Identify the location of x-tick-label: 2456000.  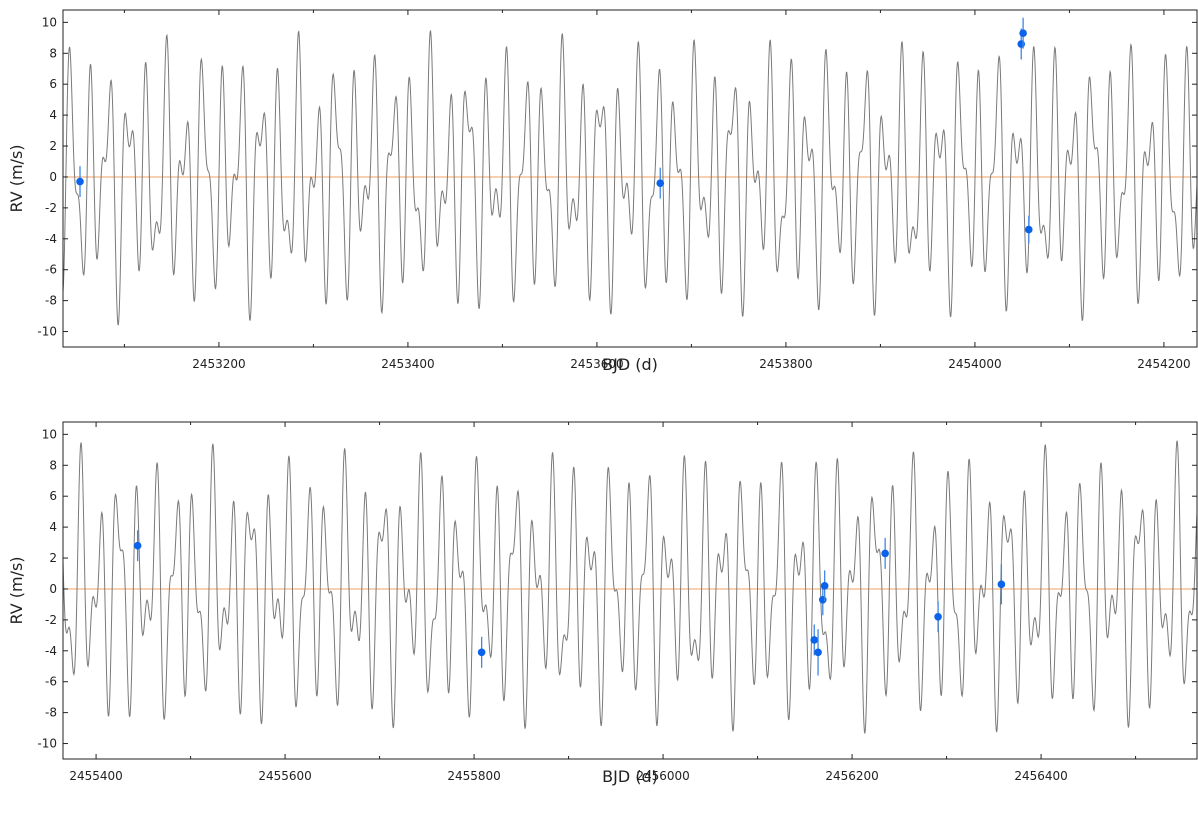
(662, 776).